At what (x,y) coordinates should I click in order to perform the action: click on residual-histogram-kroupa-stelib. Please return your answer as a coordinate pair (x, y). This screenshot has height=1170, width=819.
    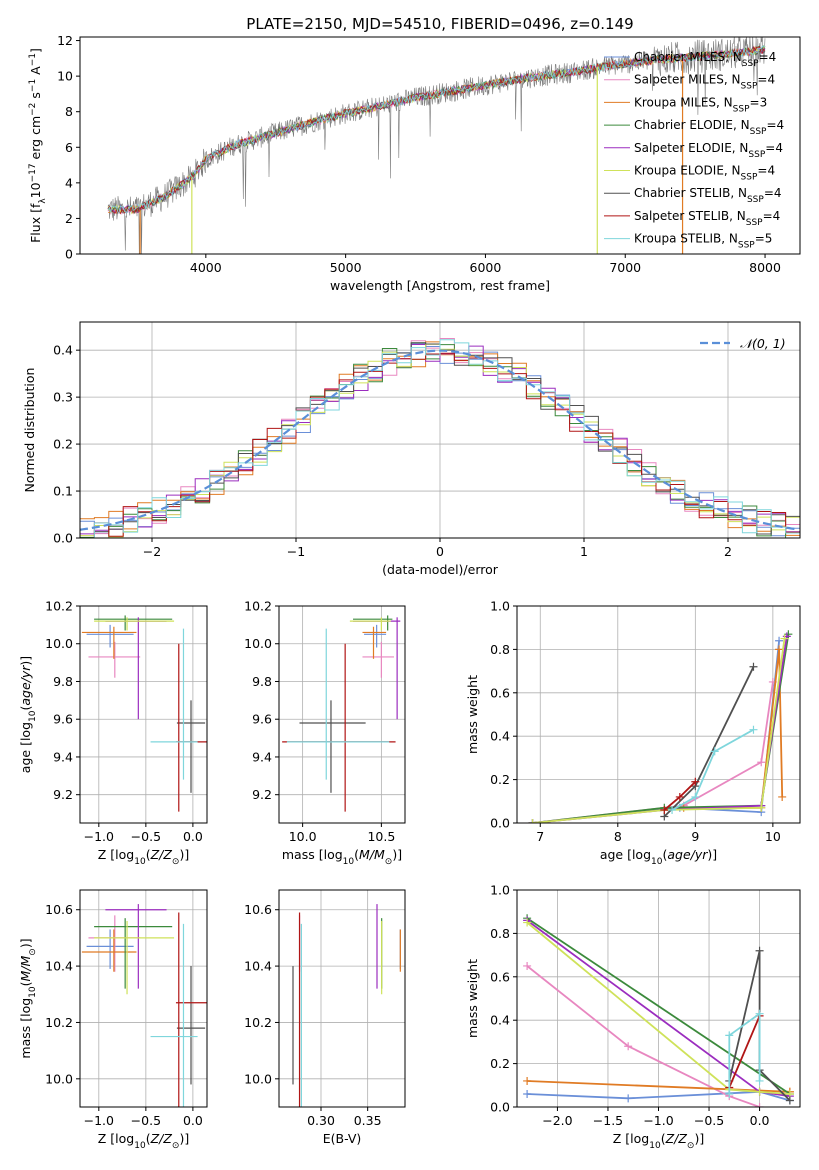
    Looking at the image, I should click on (440, 438).